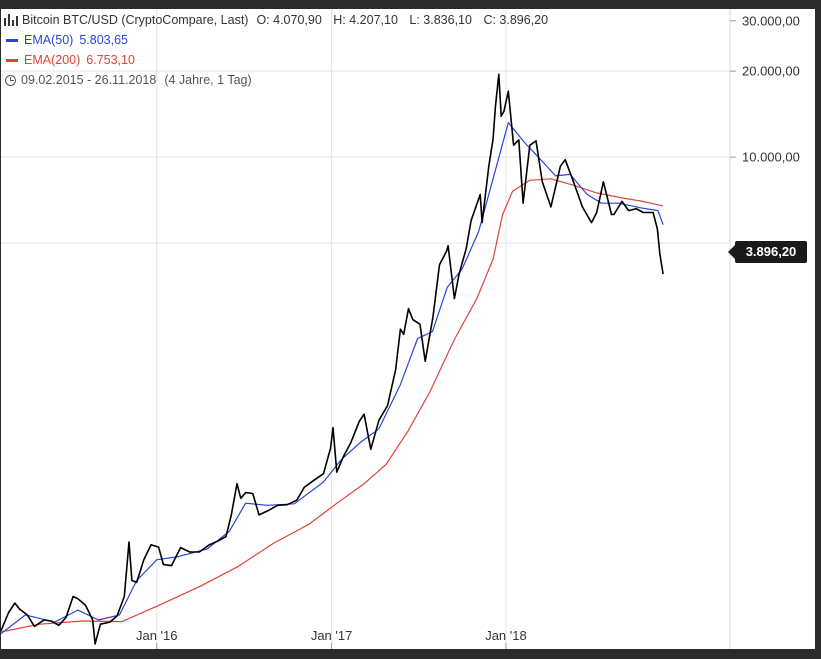  What do you see at coordinates (280, 80) in the screenshot?
I see `legend-range: 09.02.2015 - 26.11.2018 (4 Jahre, 1 Tag)` at bounding box center [280, 80].